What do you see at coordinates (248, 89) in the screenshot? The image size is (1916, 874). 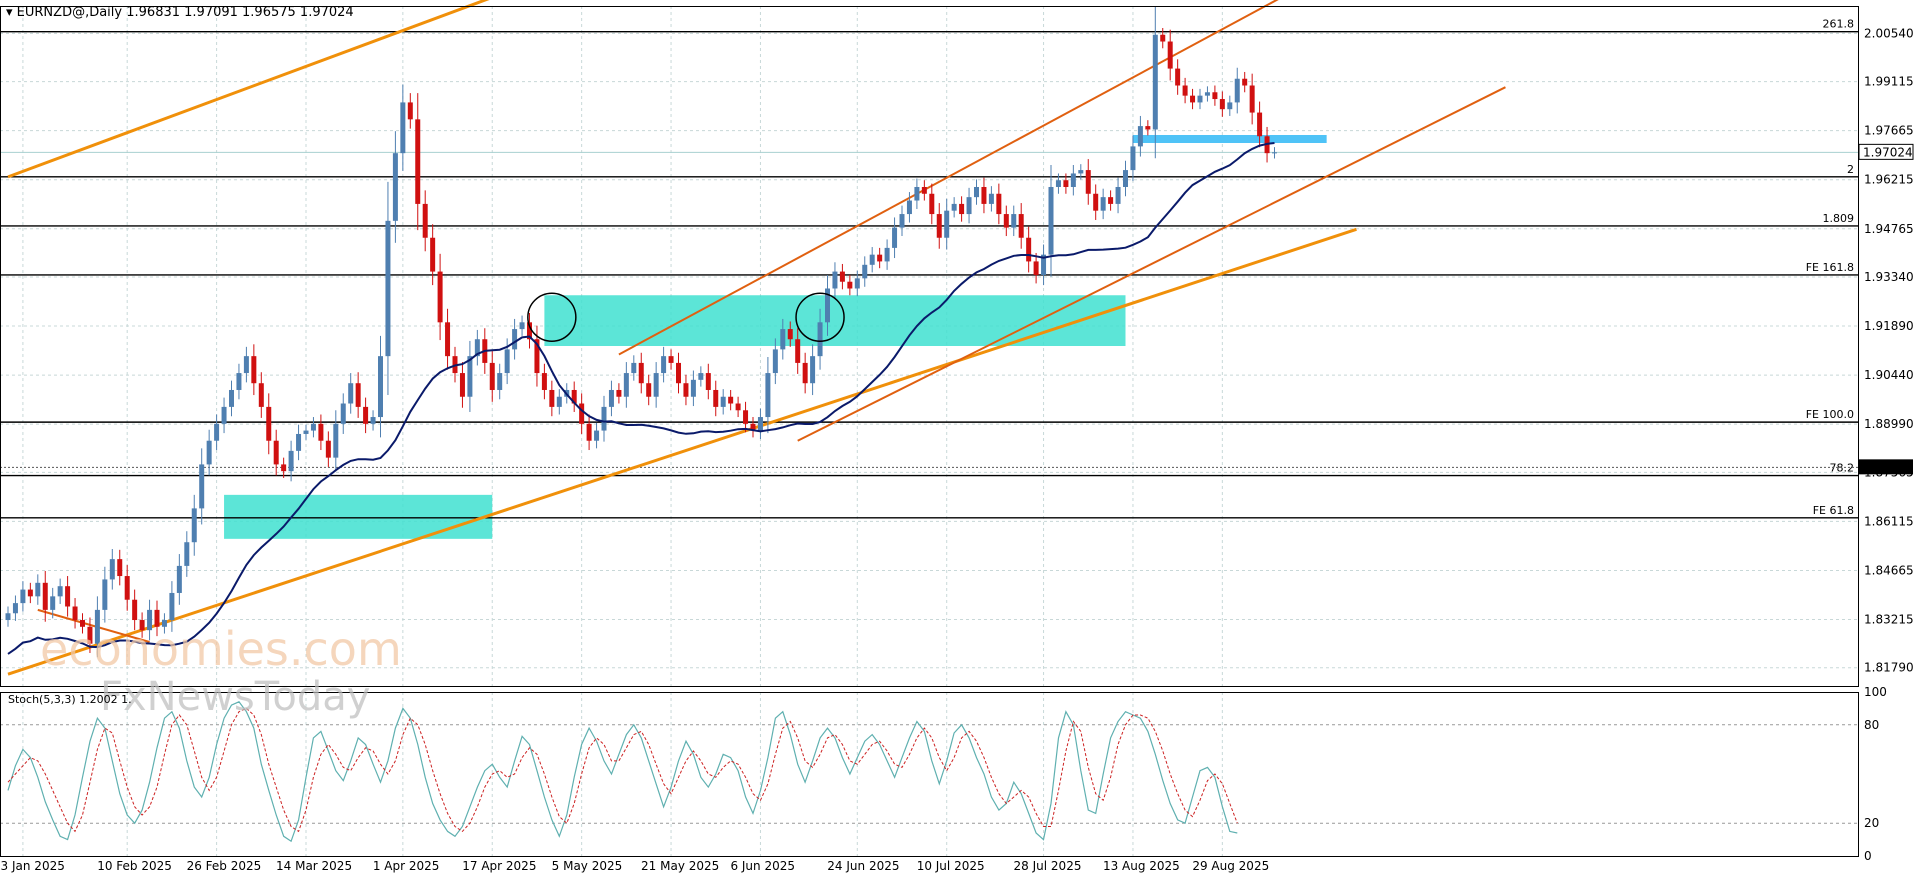 I see `trend-line` at bounding box center [248, 89].